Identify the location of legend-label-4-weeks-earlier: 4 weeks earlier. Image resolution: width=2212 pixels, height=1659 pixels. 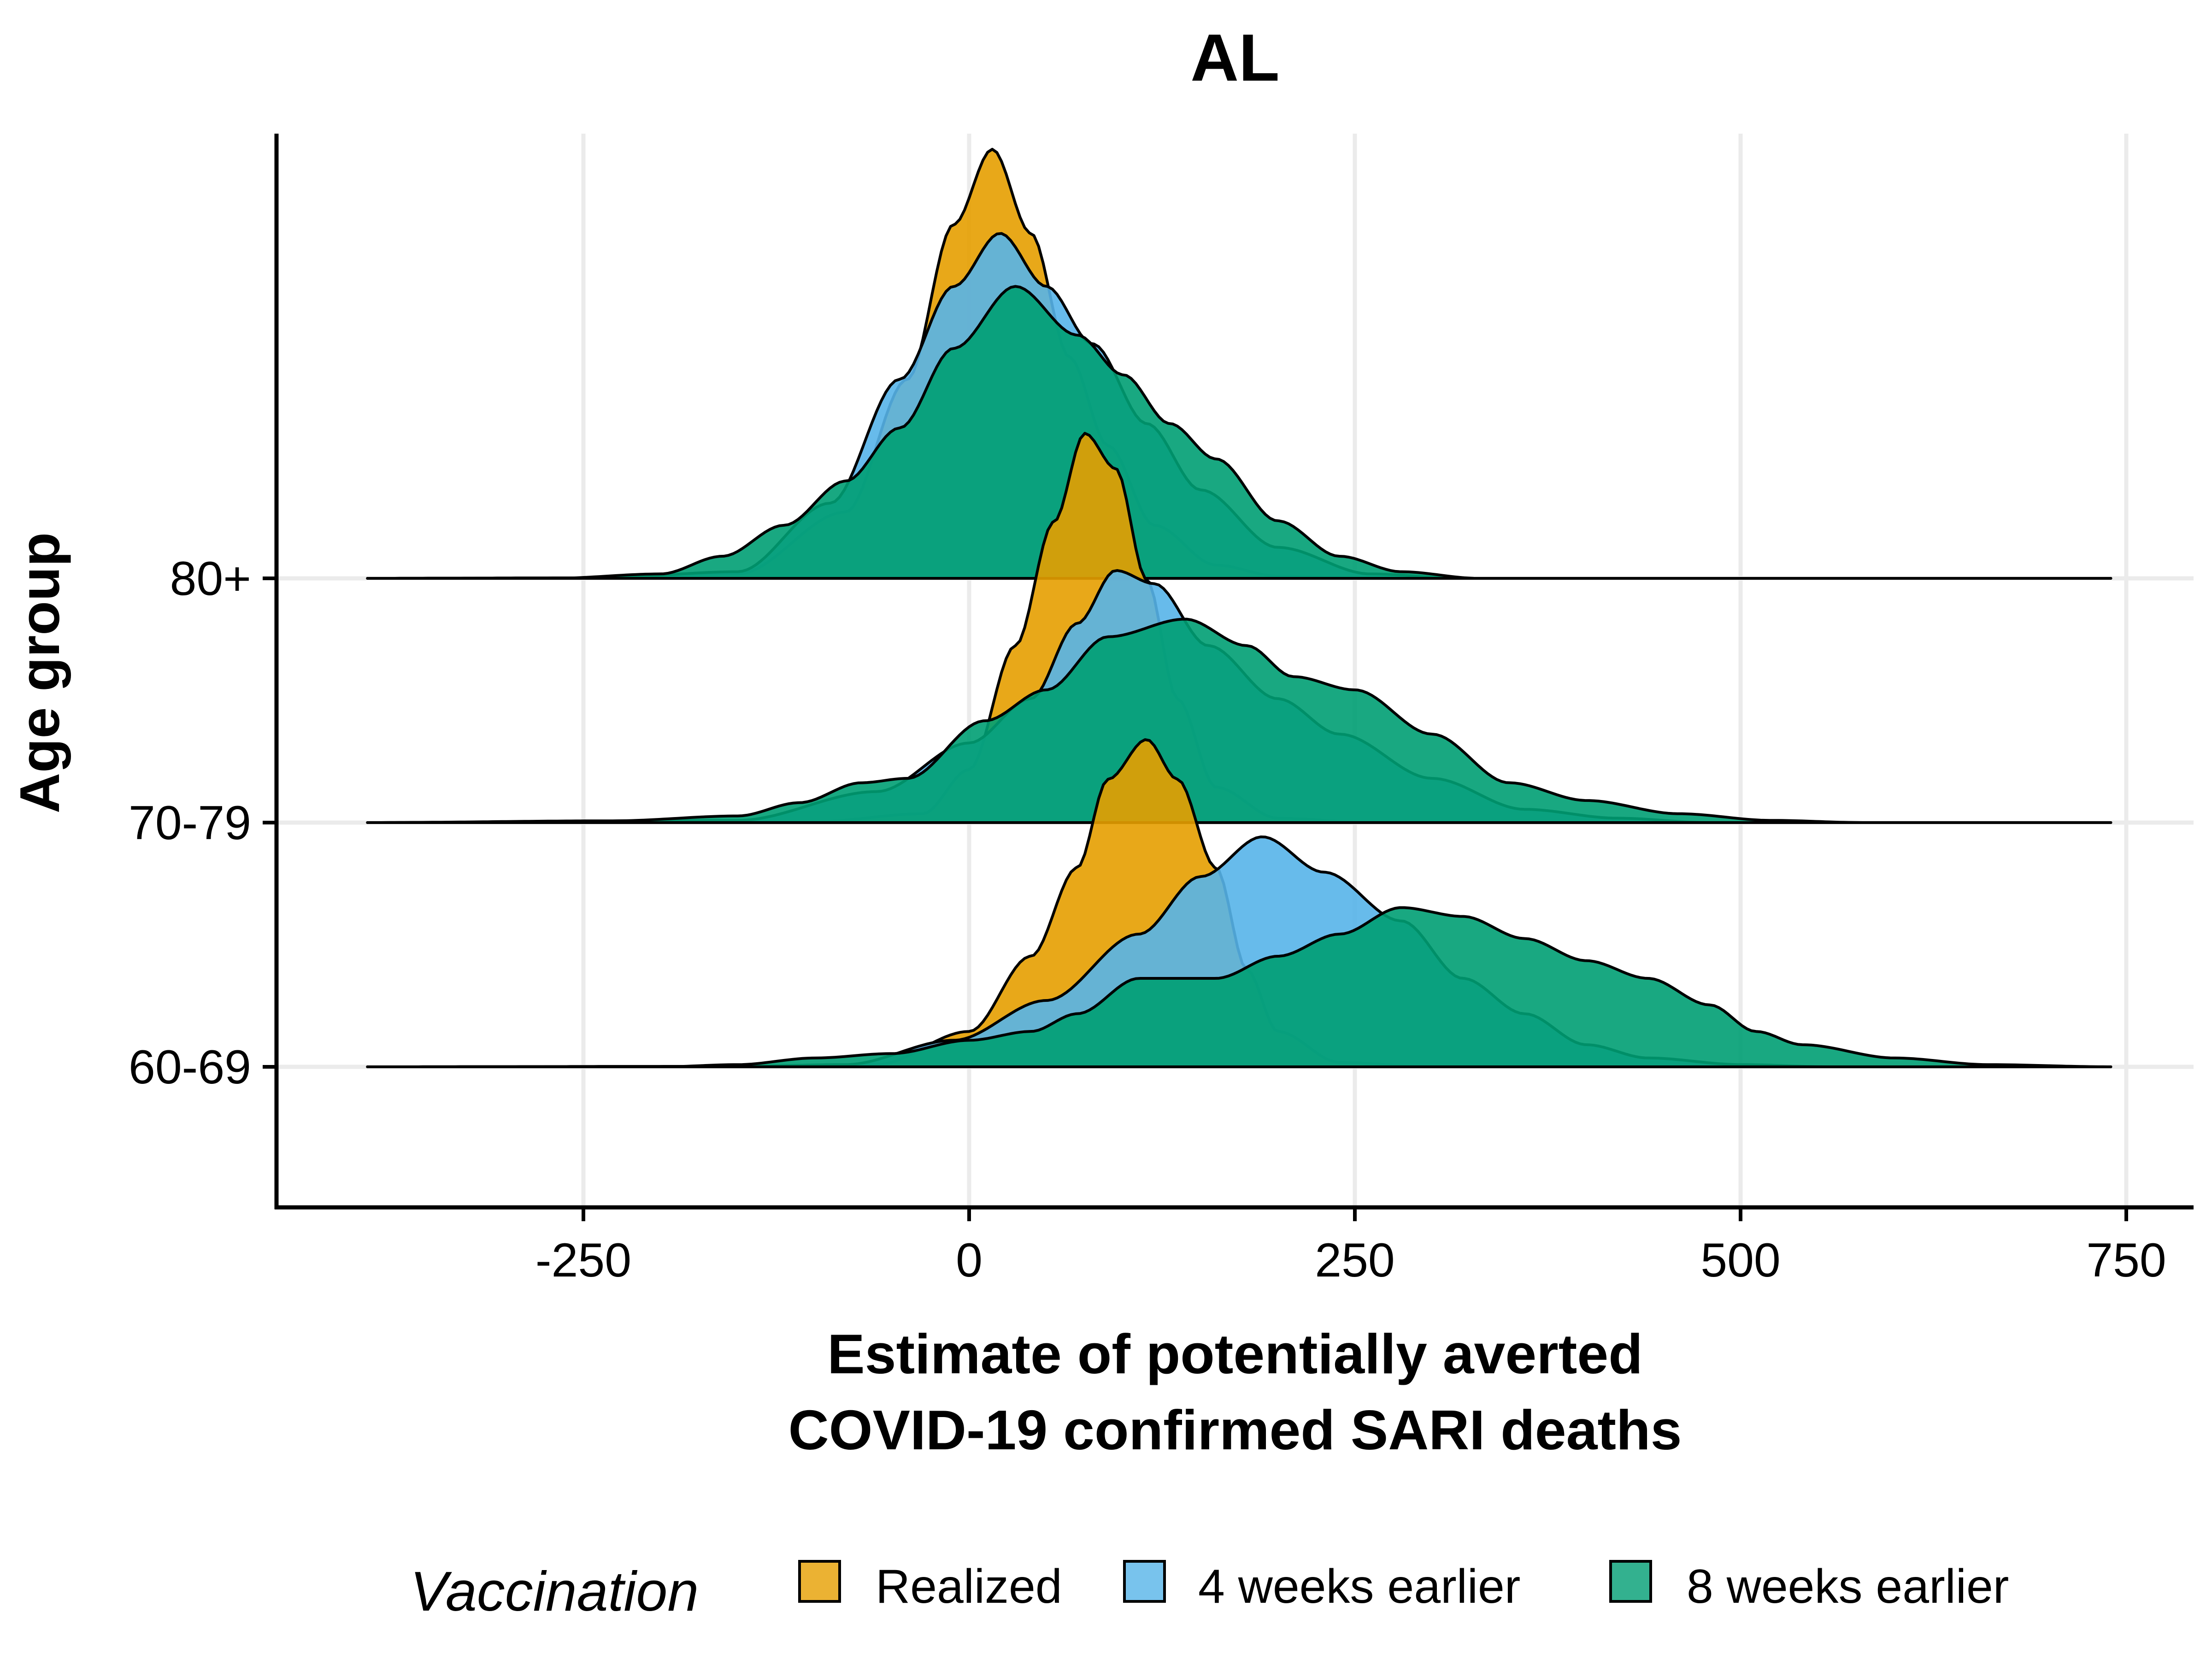
(1359, 1586).